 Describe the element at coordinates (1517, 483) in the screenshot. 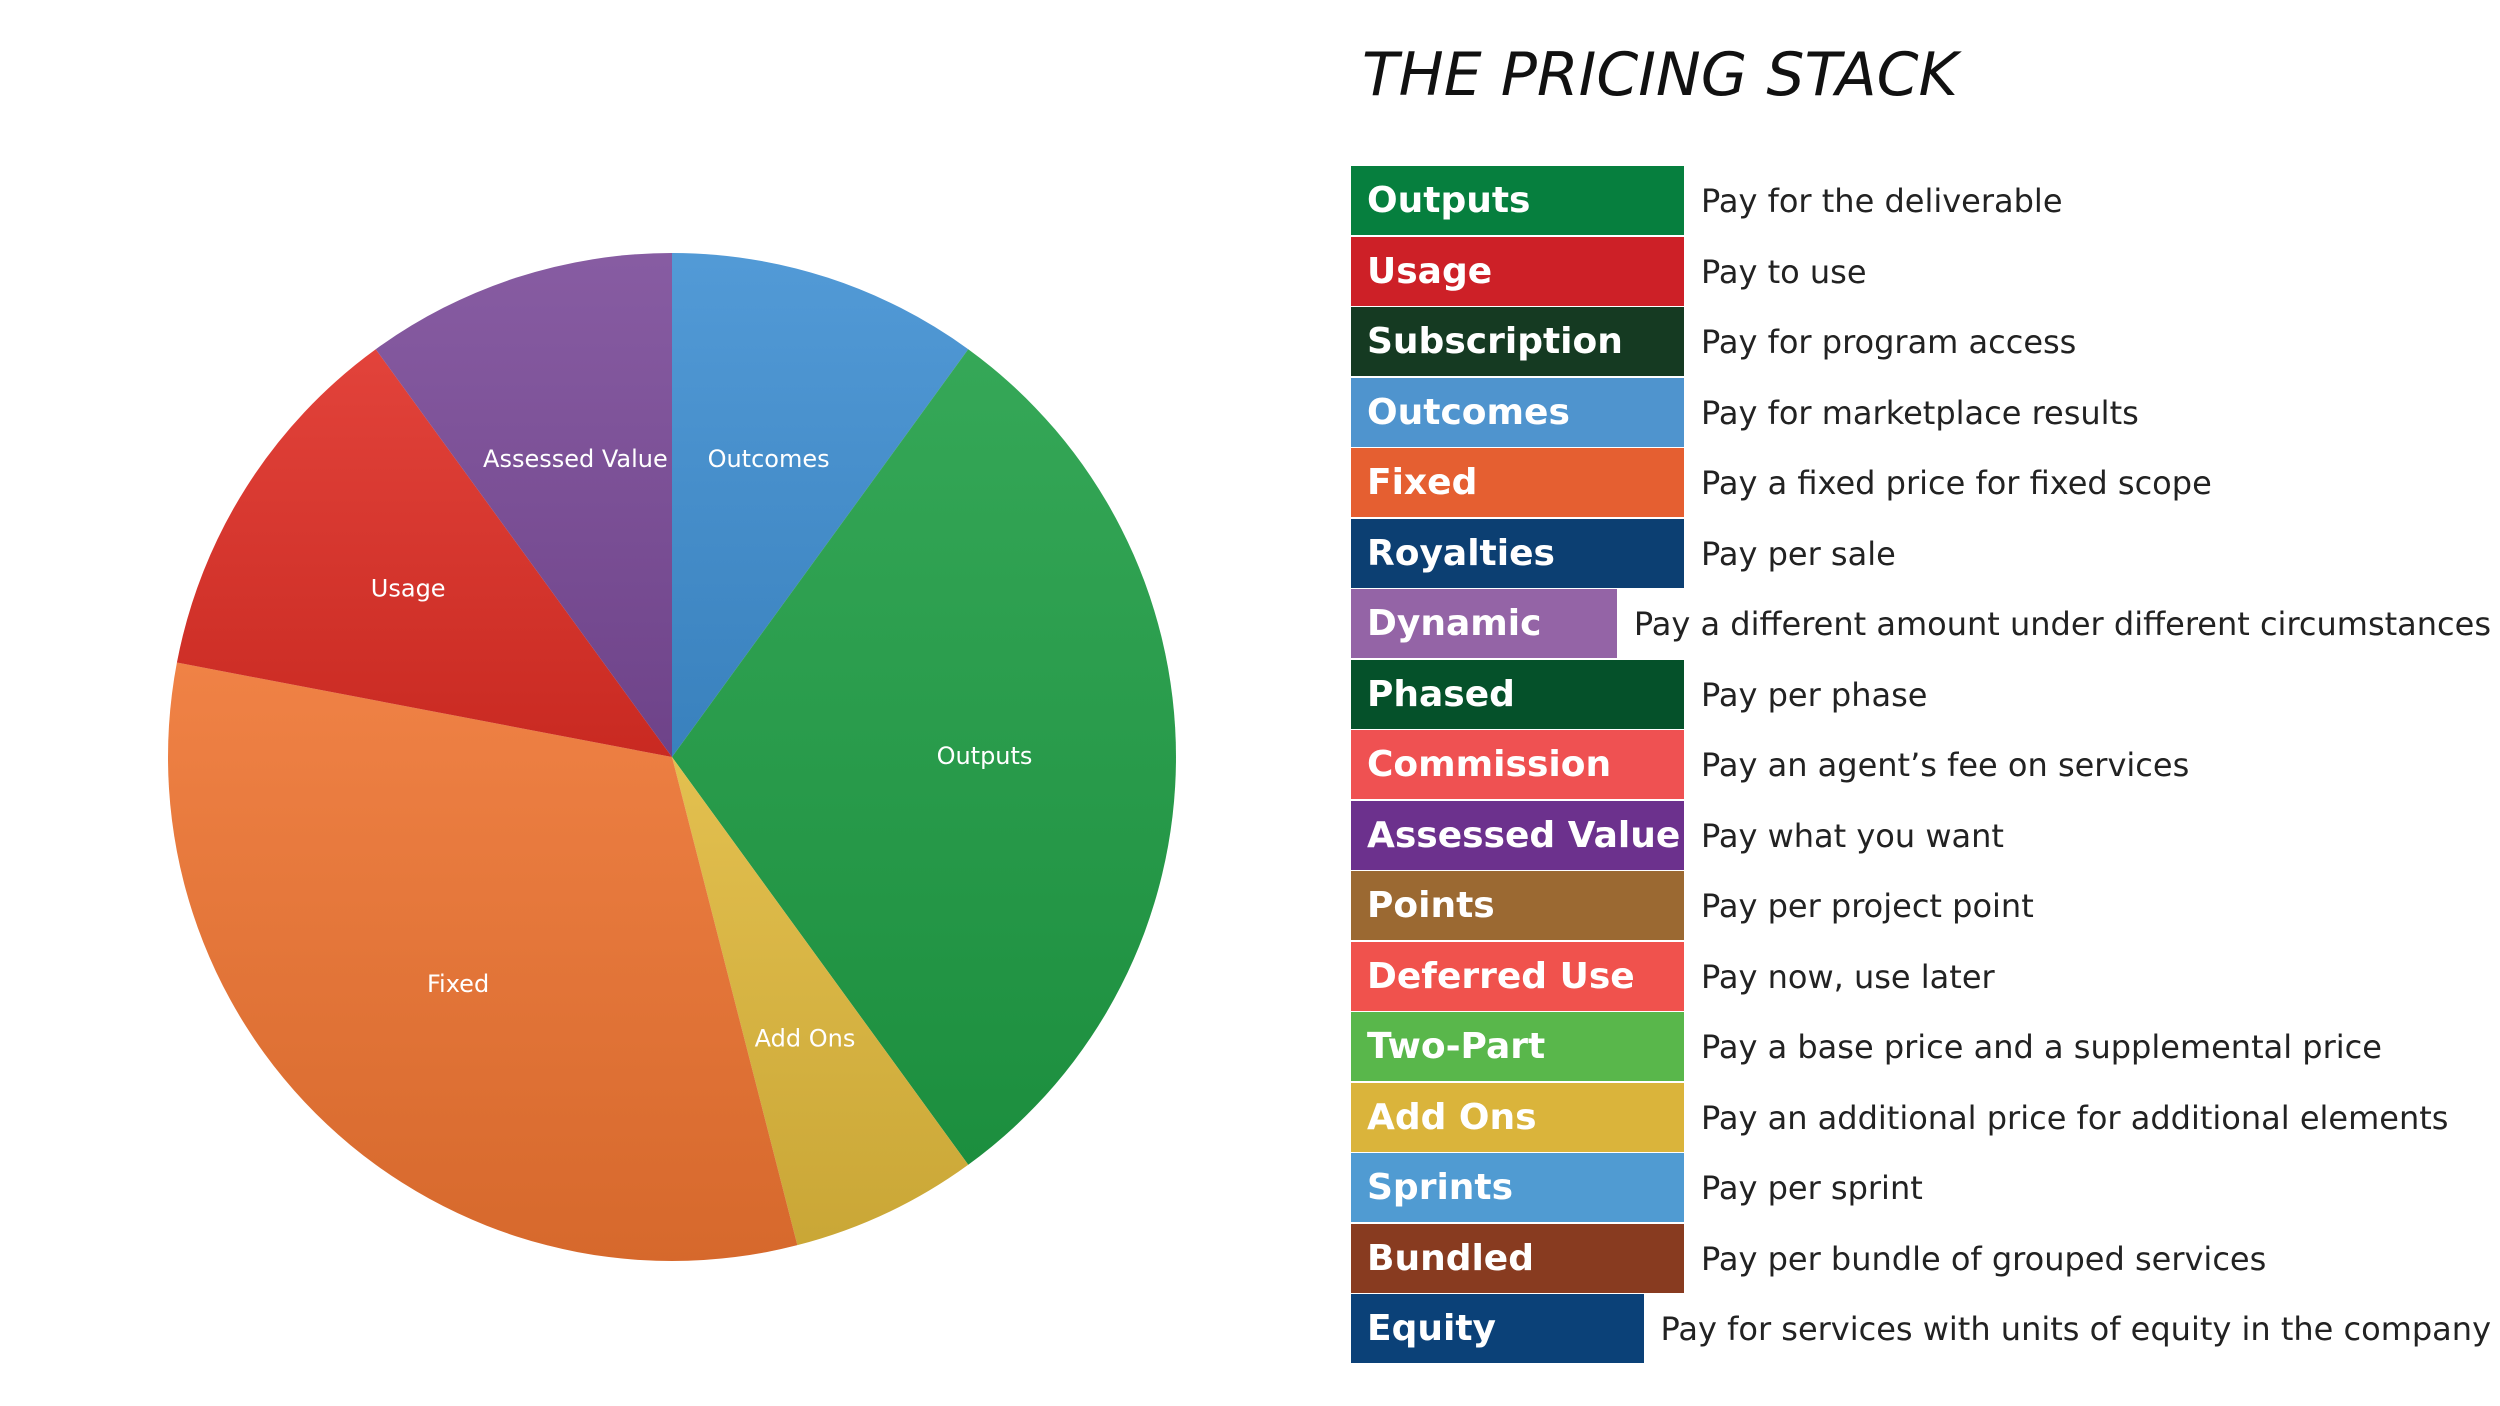

I see `stack-name: Fixed` at that location.